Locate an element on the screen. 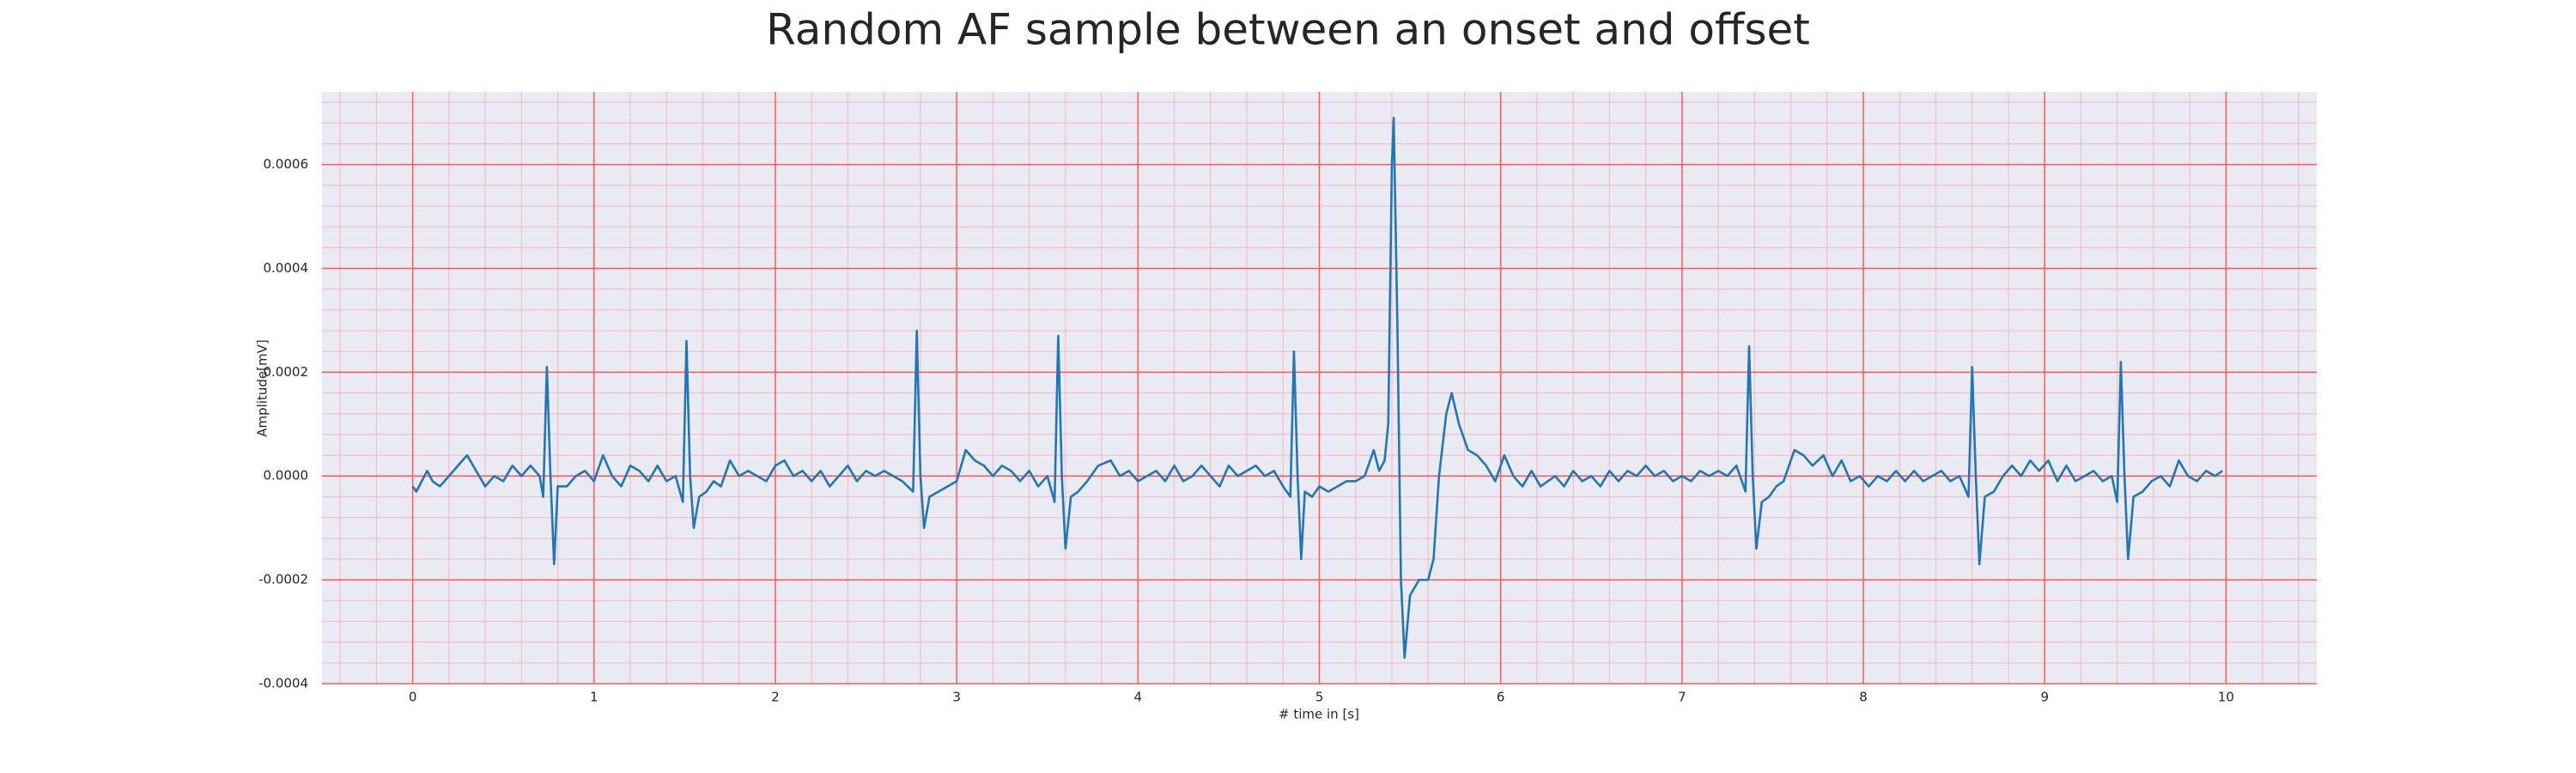 The image size is (2576, 773). y-tick-label: 0.0002 is located at coordinates (286, 372).